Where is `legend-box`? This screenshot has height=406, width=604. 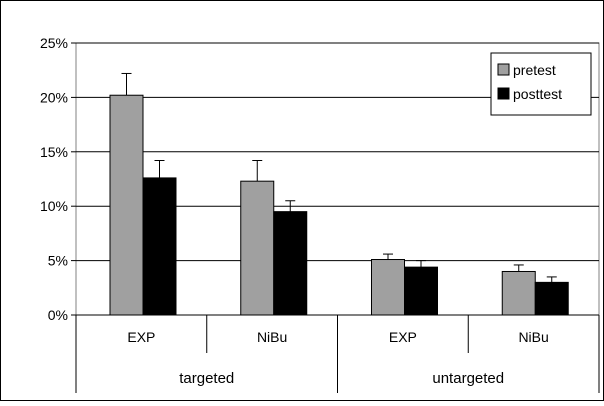
legend-box is located at coordinates (541, 84).